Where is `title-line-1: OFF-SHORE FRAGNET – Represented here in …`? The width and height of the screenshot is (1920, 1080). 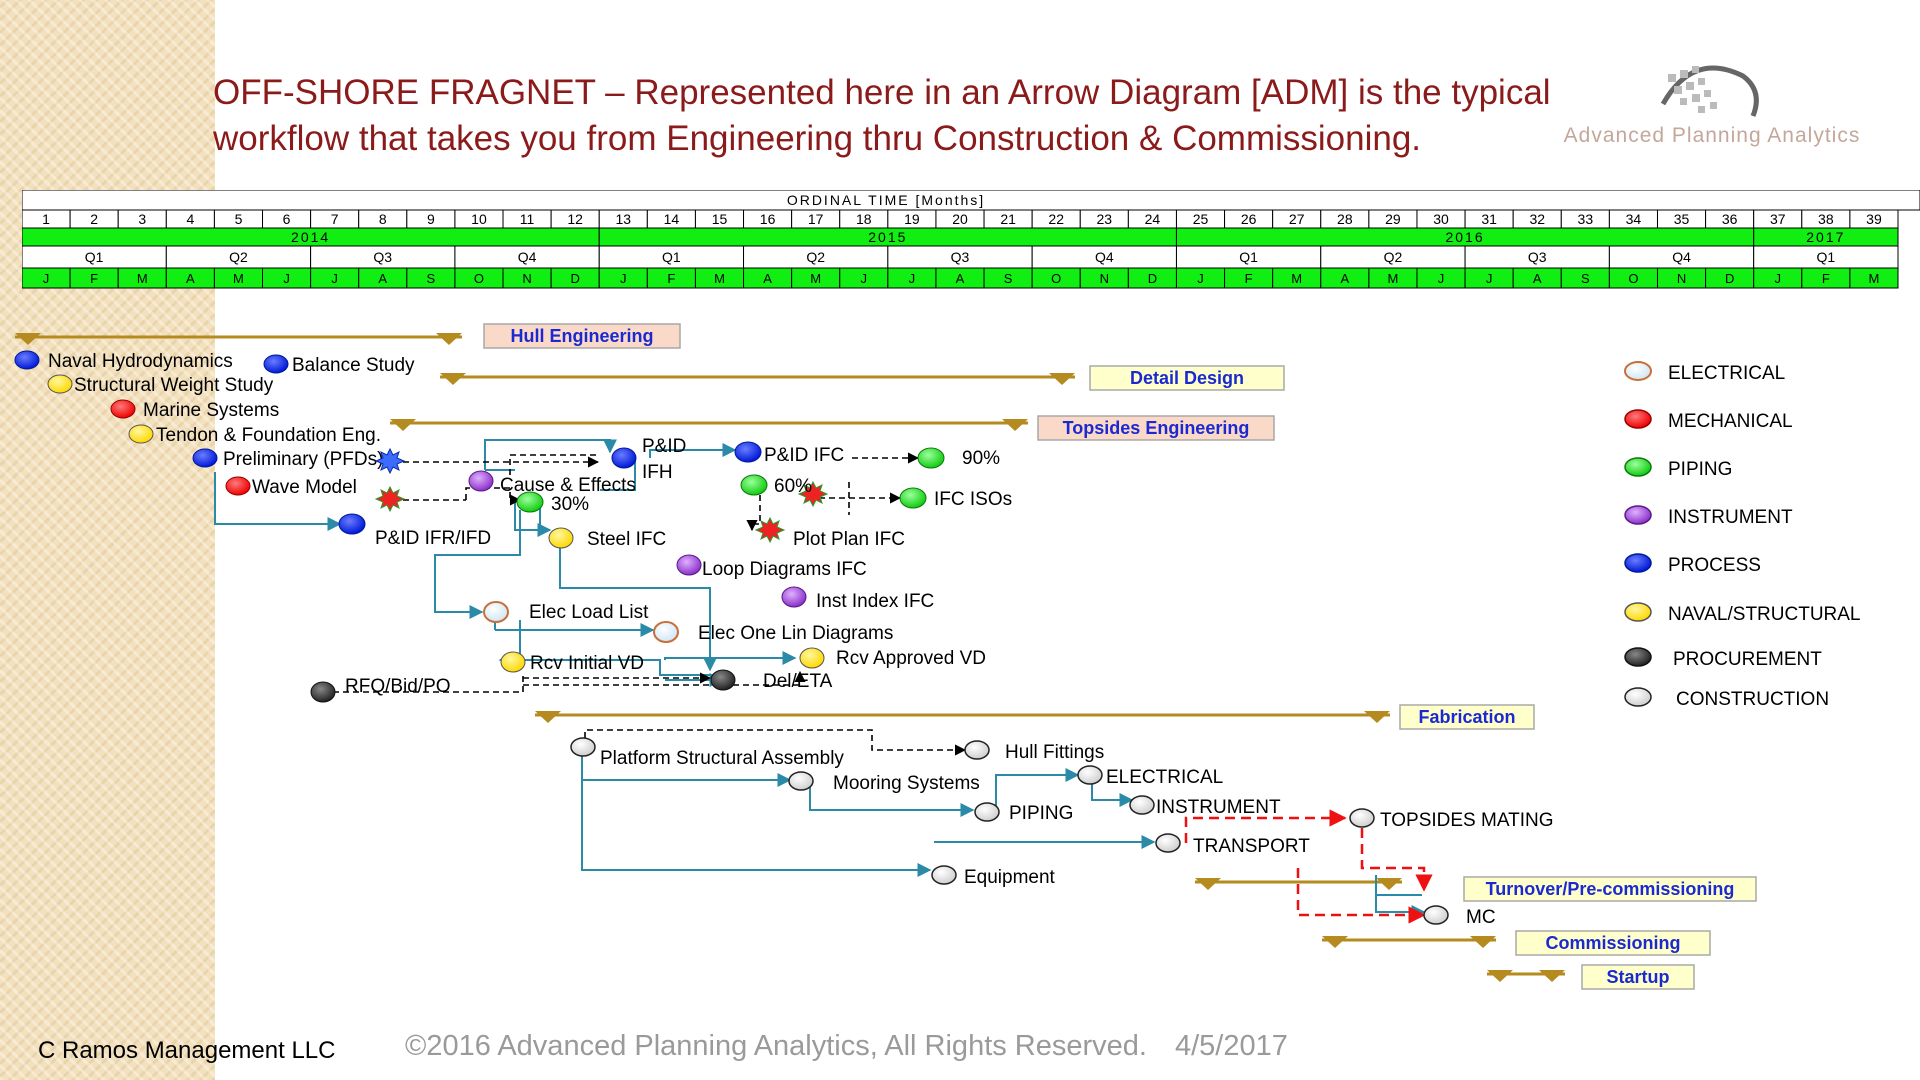 title-line-1: OFF-SHORE FRAGNET – Represented here in … is located at coordinates (882, 92).